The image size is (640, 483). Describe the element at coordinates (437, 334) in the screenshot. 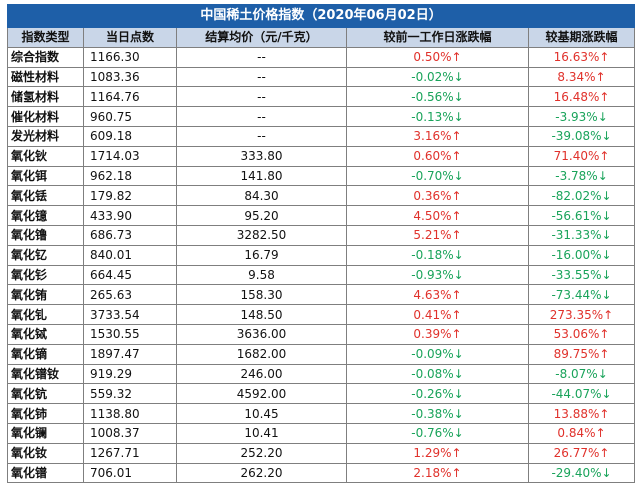

I see `row-day-change: 0.39%↑` at that location.